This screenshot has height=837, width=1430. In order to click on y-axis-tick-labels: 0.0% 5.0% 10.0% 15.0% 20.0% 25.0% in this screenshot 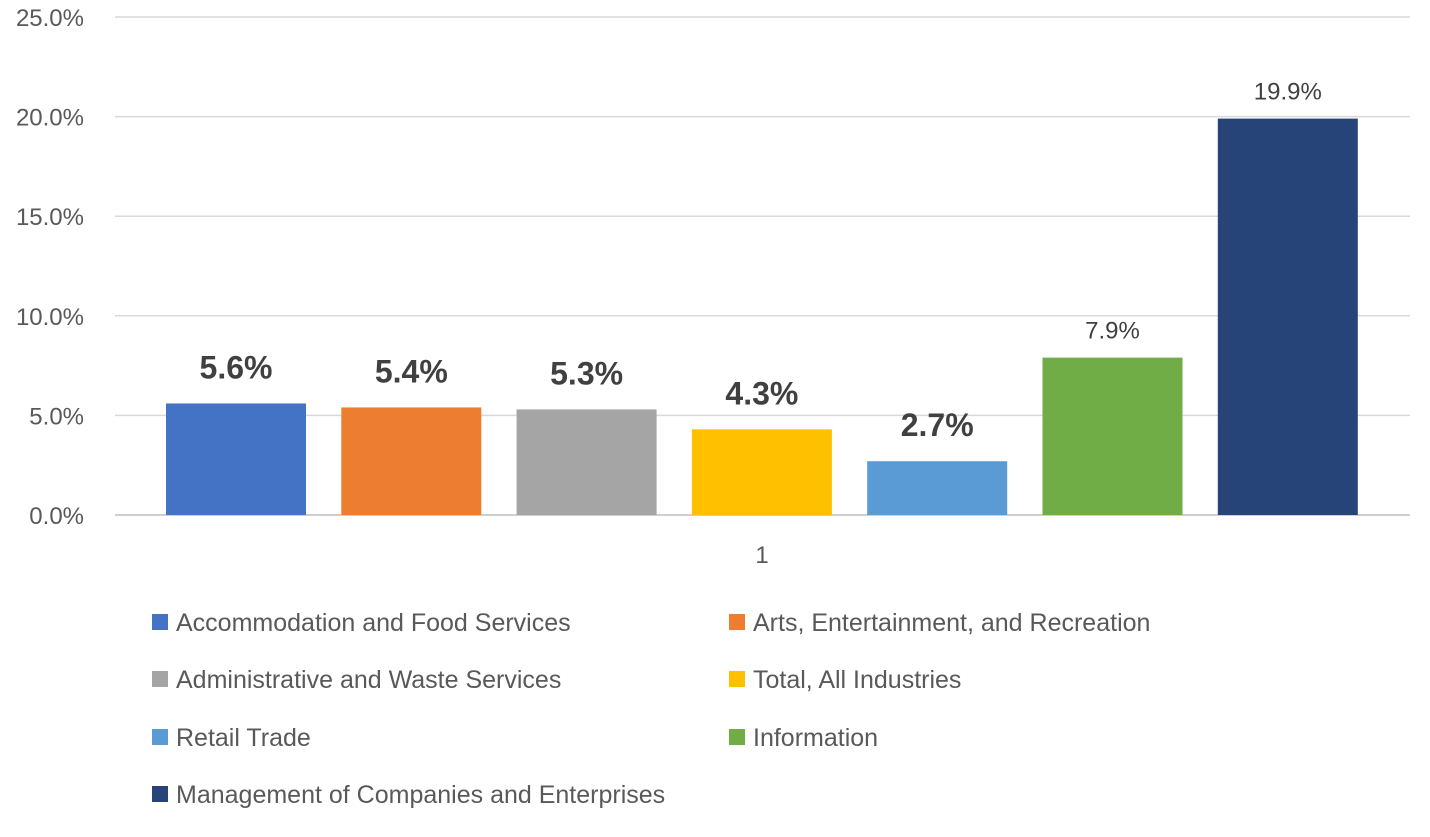, I will do `click(50, 267)`.